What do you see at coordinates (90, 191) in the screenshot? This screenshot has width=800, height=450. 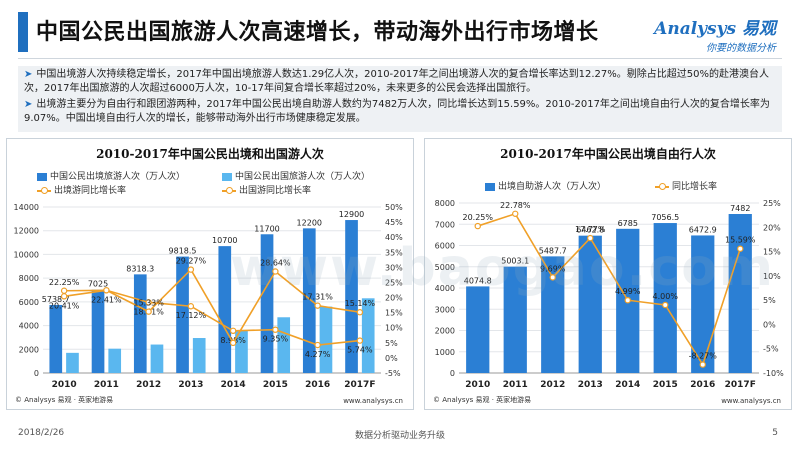 I see `legend-label: 出境游同比增长率` at bounding box center [90, 191].